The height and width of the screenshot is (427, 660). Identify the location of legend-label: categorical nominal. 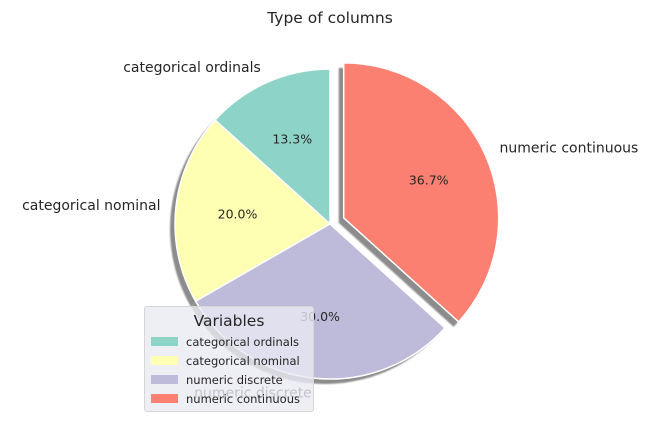
(243, 360).